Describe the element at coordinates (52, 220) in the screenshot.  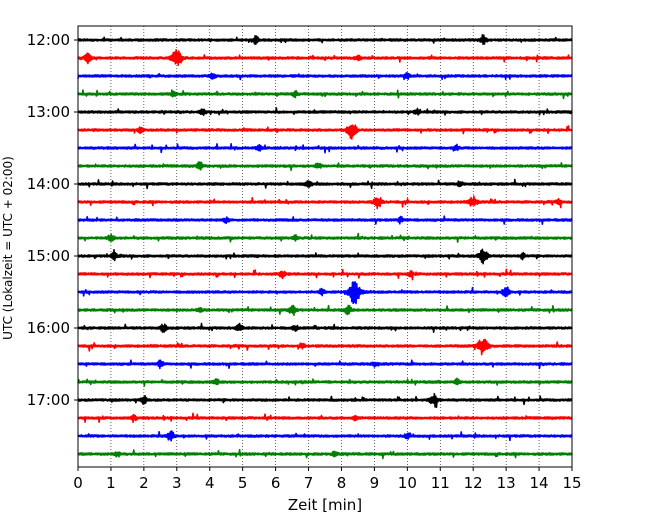
I see `y-axis-ticks: 12:00 13:00 14:00 15:00 16:00 17:00` at that location.